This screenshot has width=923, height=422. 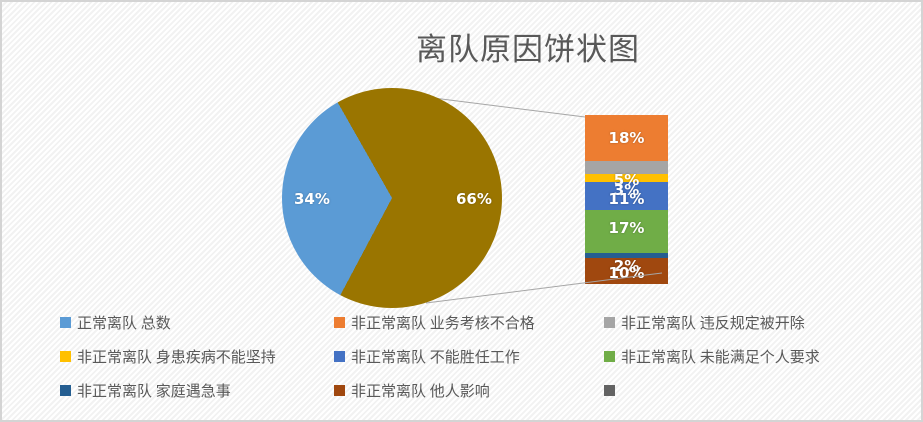 What do you see at coordinates (392, 198) in the screenshot?
I see `pie-chart: 34% 66%` at bounding box center [392, 198].